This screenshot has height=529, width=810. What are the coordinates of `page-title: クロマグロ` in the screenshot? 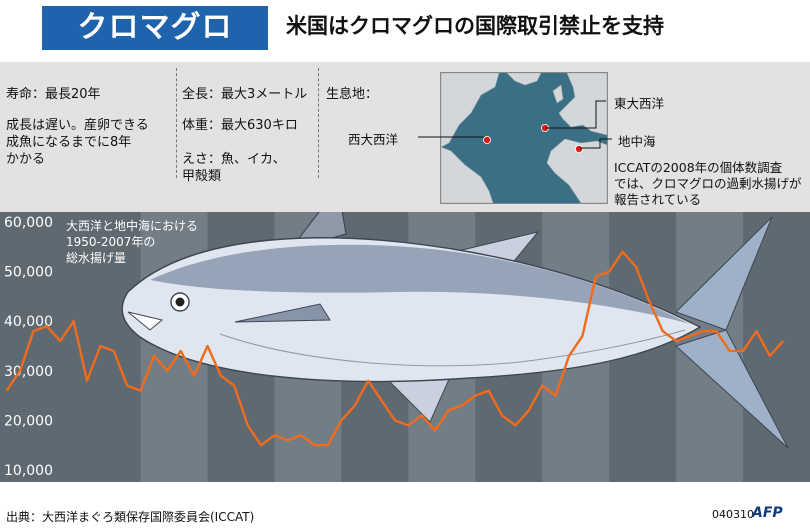 It's located at (155, 27).